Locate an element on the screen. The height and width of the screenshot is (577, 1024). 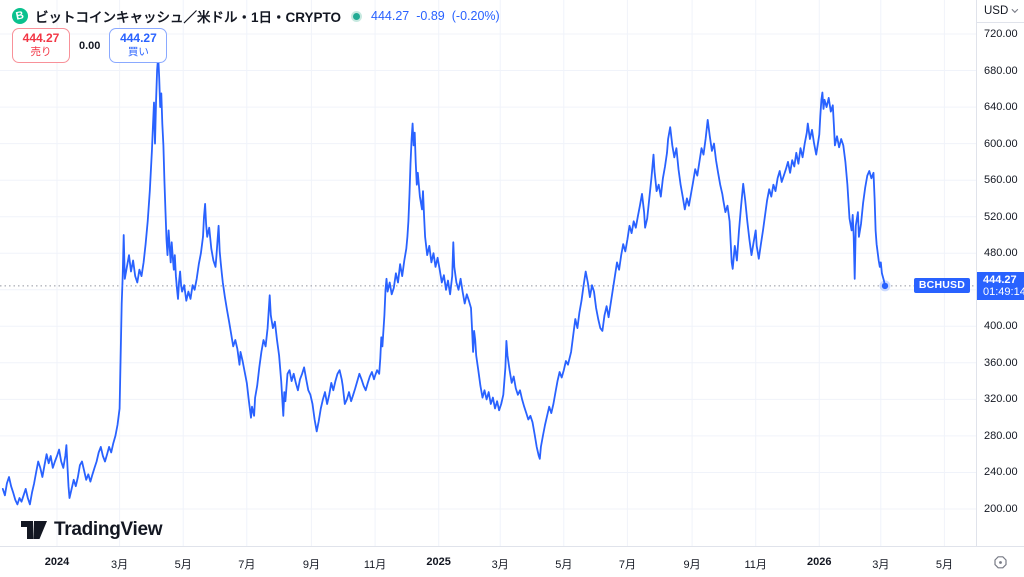
bitcoin-cash-icon: B is located at coordinates (20, 16).